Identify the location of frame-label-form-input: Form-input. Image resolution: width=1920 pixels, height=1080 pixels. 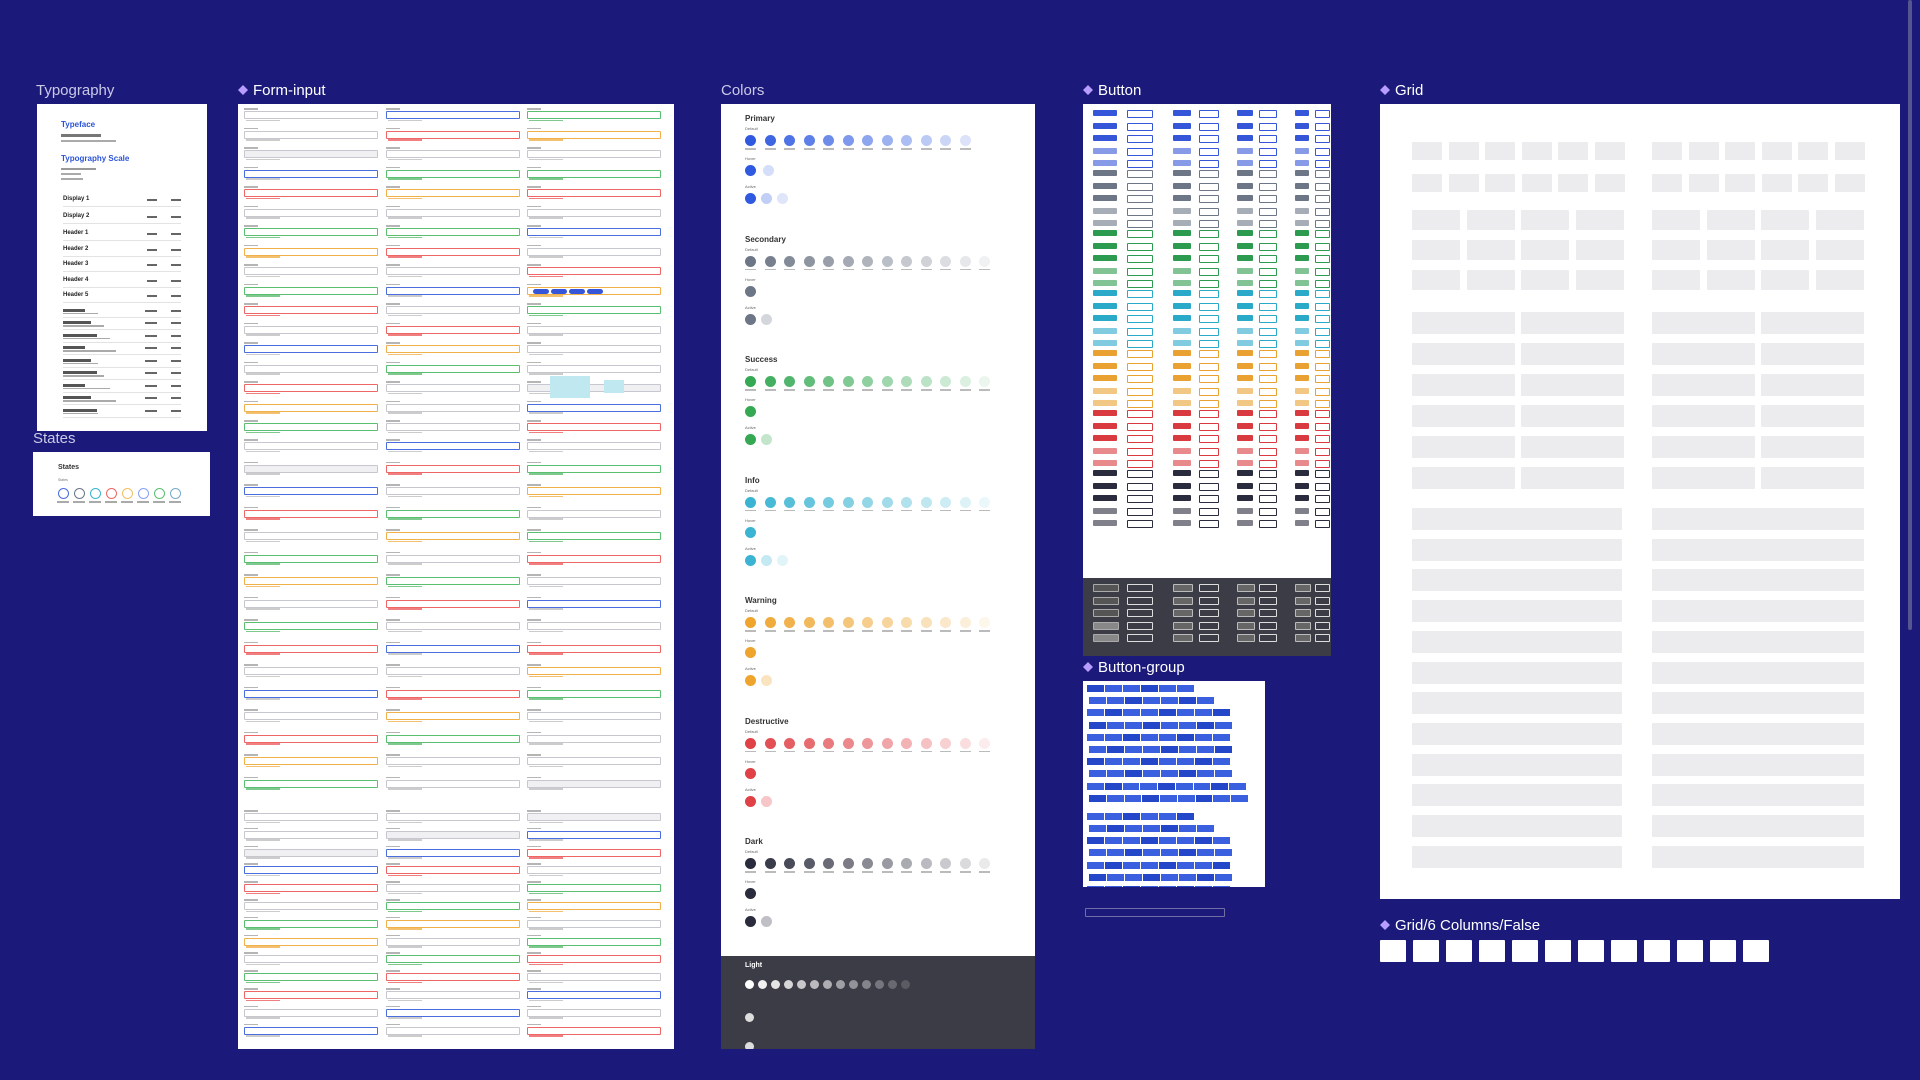
(282, 90).